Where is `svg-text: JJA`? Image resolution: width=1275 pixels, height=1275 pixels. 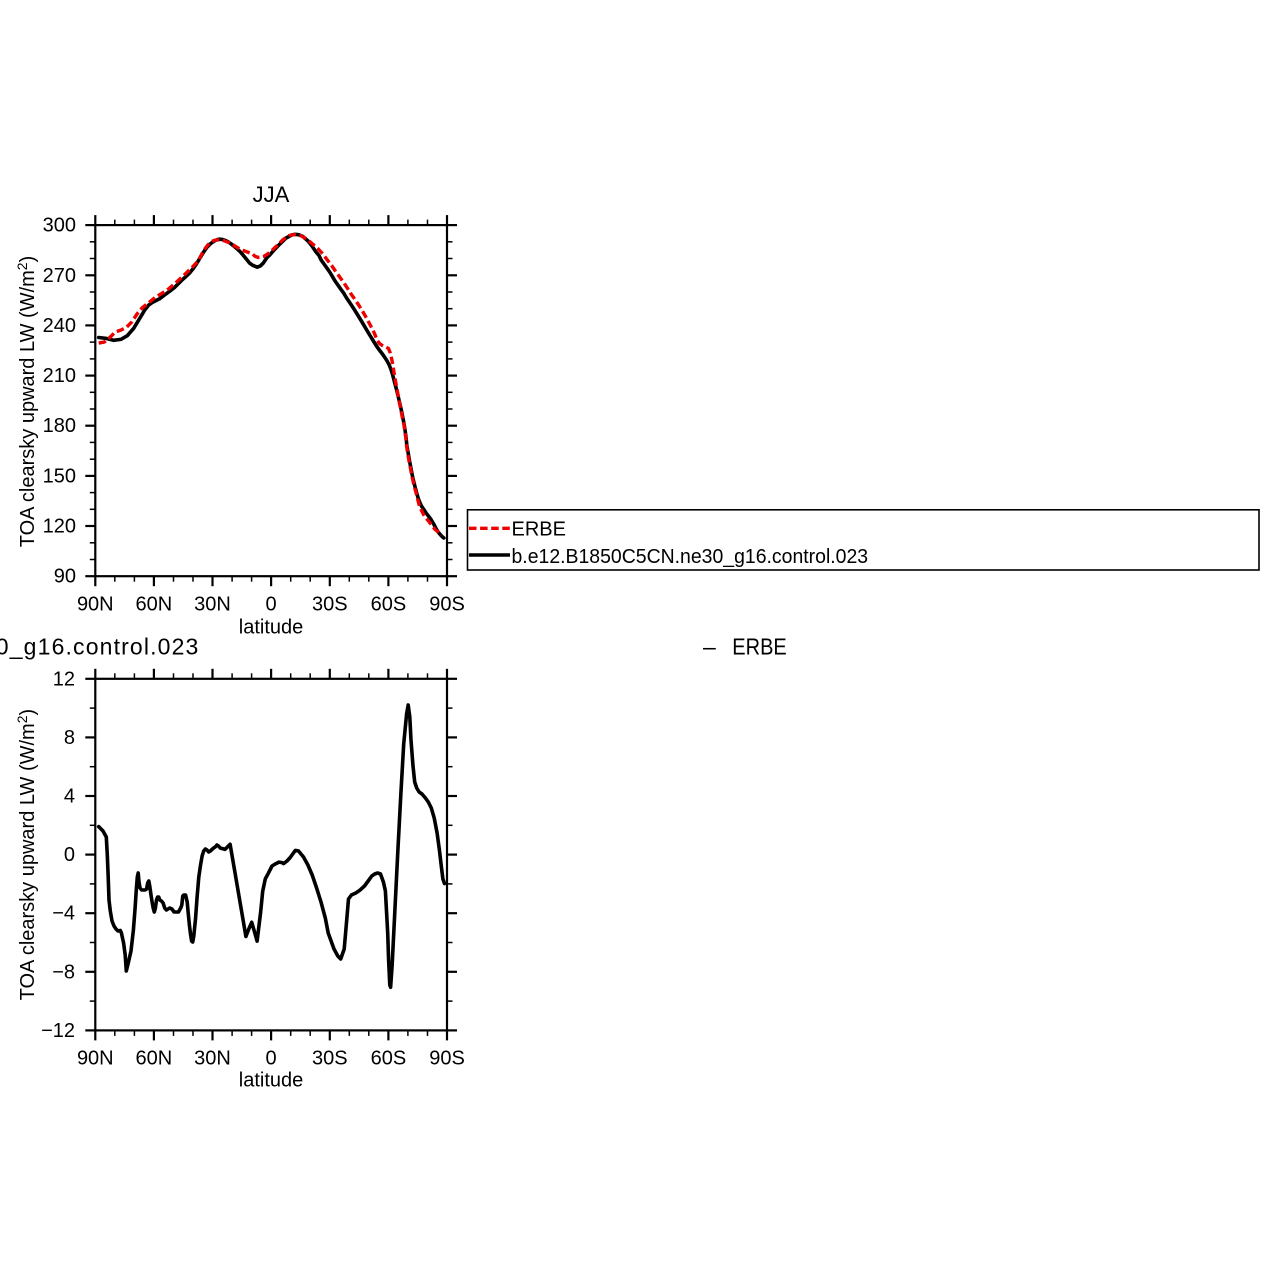
svg-text: JJA is located at coordinates (271, 194).